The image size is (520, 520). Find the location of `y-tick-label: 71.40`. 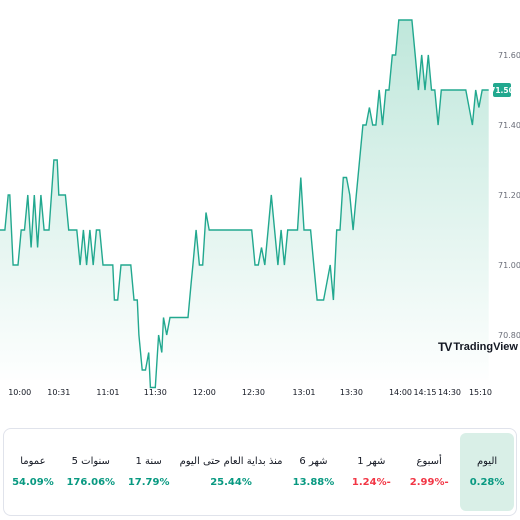

y-tick-label: 71.40 is located at coordinates (509, 125).